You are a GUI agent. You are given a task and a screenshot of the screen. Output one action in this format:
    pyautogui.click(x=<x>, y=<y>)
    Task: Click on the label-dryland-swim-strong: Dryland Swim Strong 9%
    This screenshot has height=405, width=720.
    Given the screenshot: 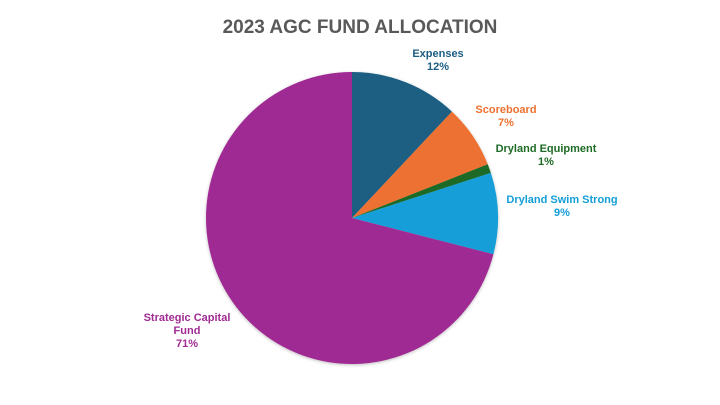 What is the action you would take?
    pyautogui.click(x=562, y=206)
    